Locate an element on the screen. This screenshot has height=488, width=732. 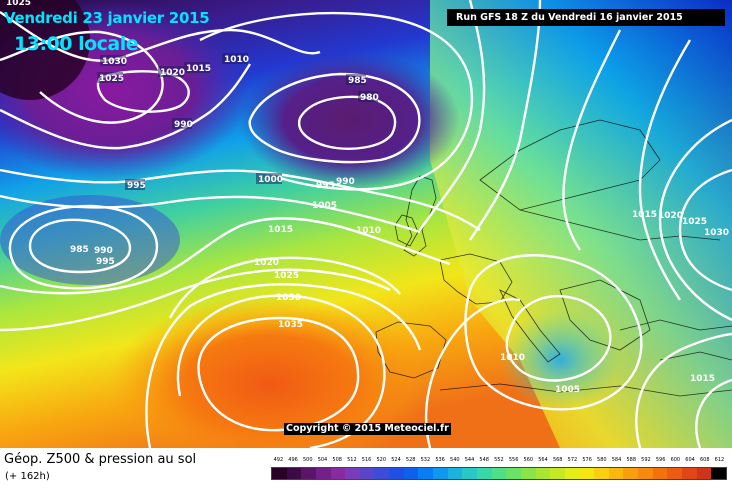
scale-tick-label: 520 is located at coordinates (381, 460).